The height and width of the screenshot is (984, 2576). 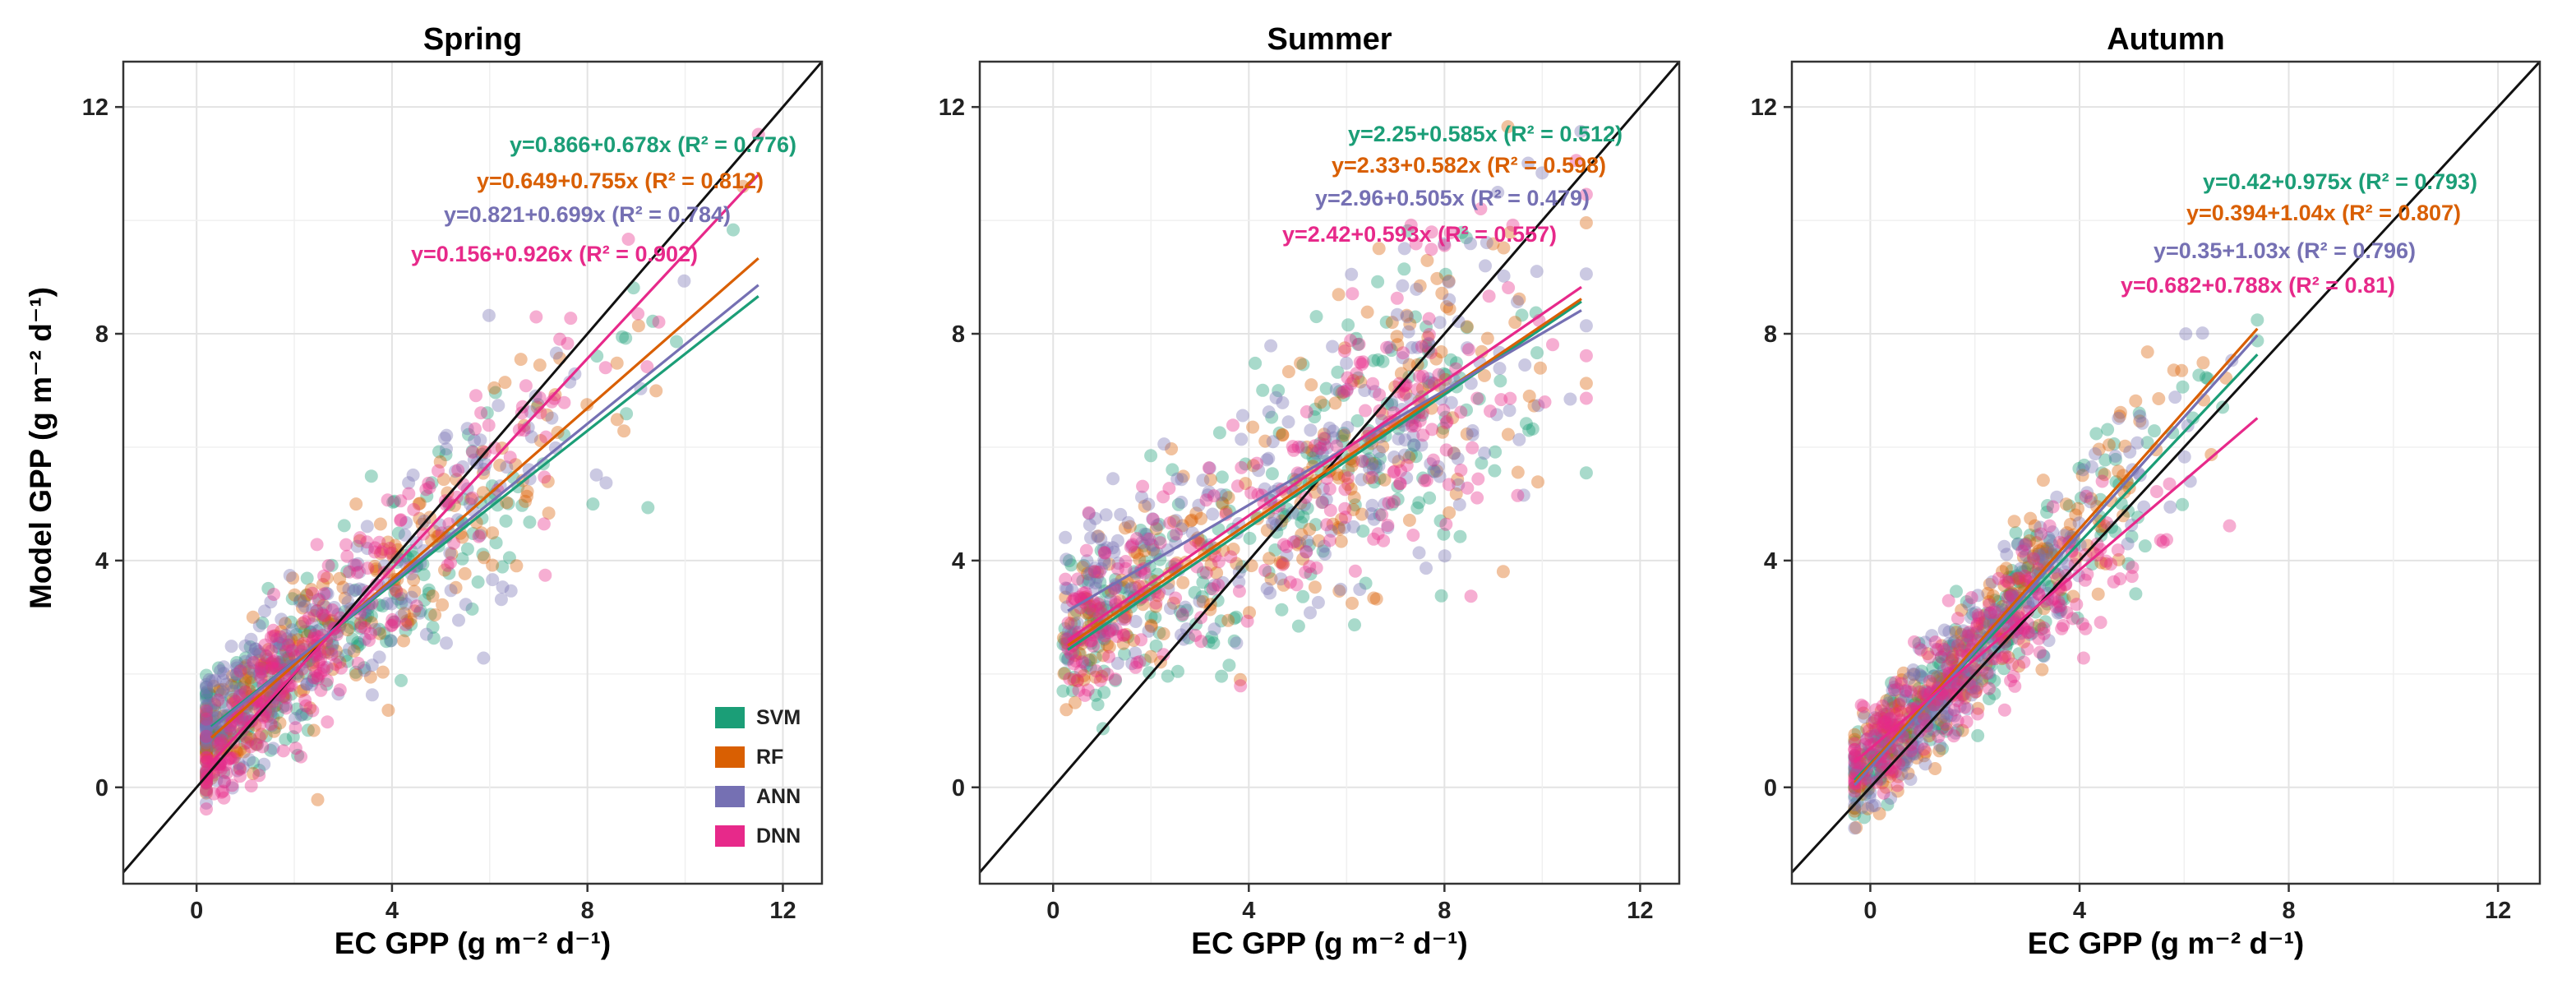 What do you see at coordinates (959, 788) in the screenshot?
I see `y-tick-label: 0` at bounding box center [959, 788].